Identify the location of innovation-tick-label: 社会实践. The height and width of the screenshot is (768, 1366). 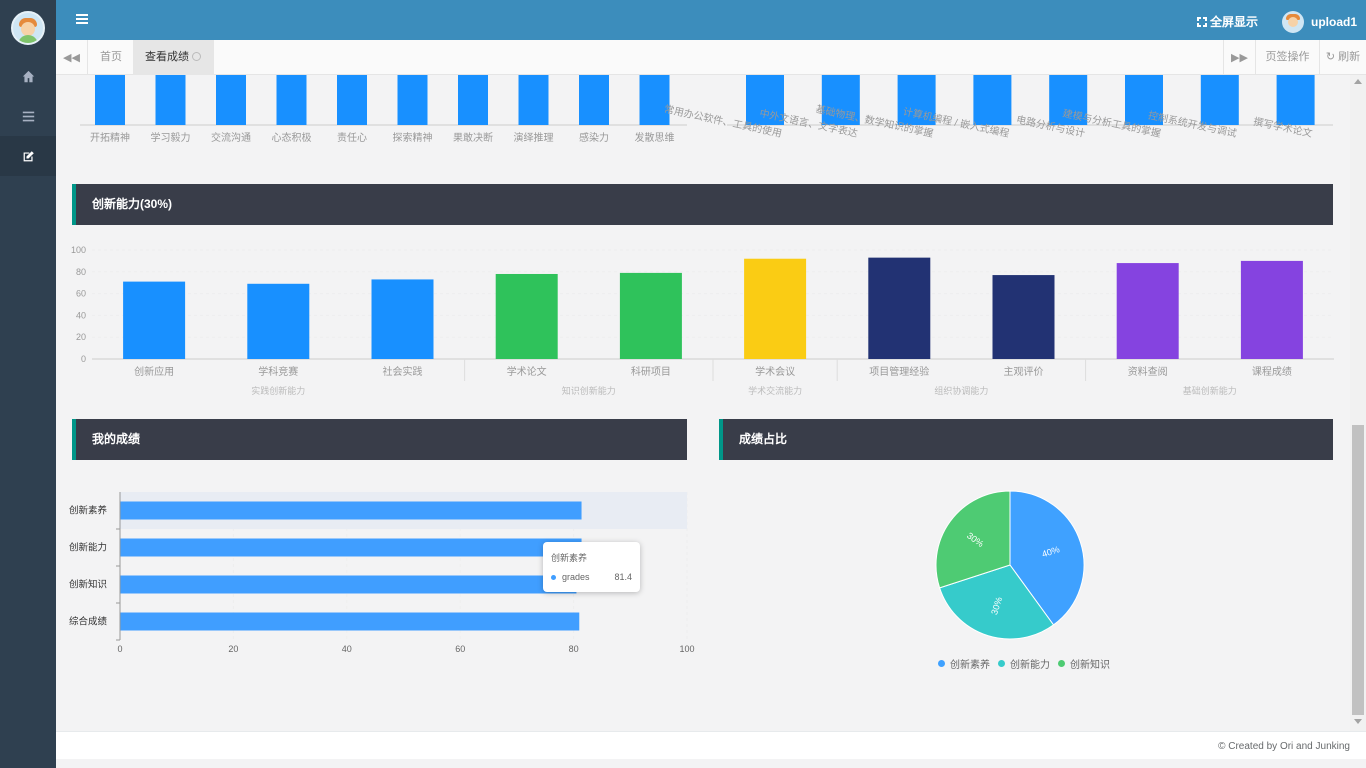
(403, 371).